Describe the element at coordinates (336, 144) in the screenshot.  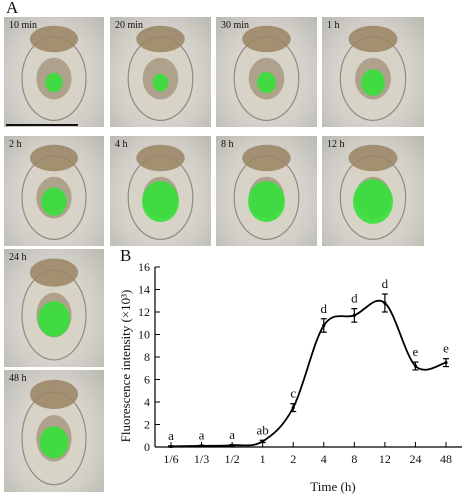
I see `time-label: 12 h` at that location.